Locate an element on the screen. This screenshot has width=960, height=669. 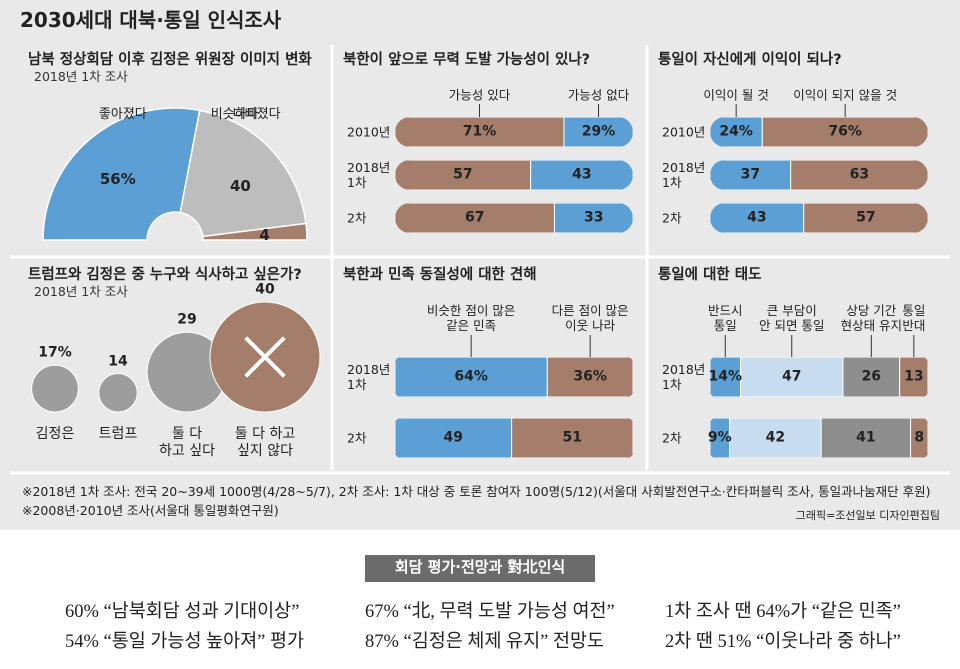
value-label: 56% is located at coordinates (117, 178).